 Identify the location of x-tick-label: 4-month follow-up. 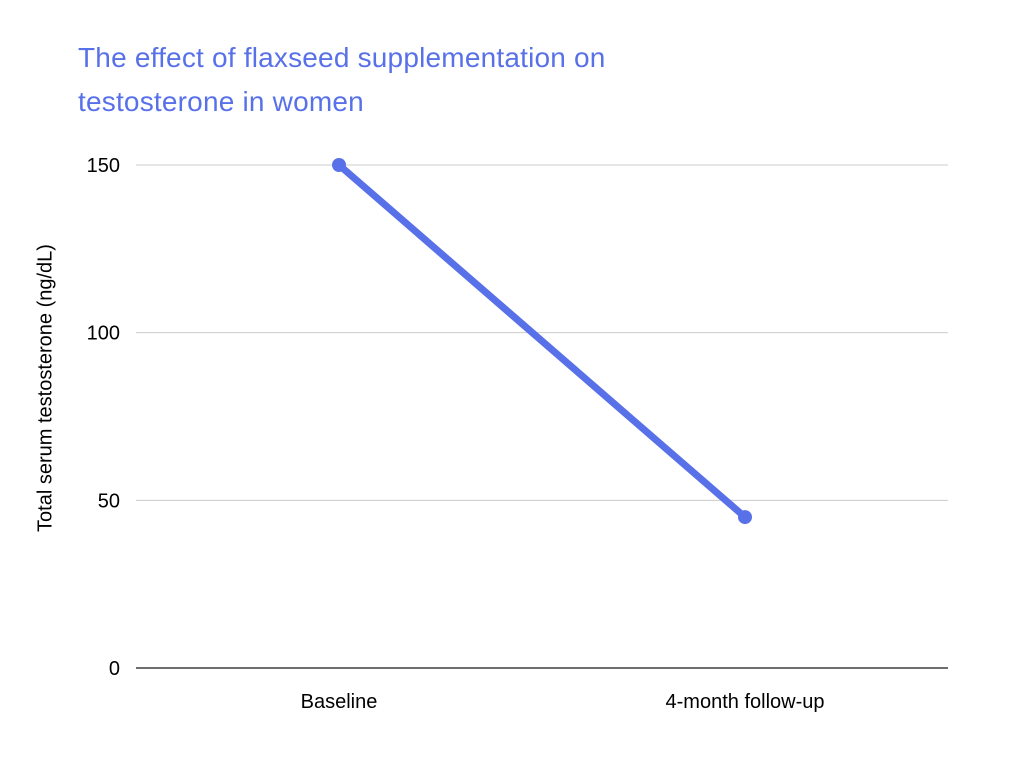
(745, 702).